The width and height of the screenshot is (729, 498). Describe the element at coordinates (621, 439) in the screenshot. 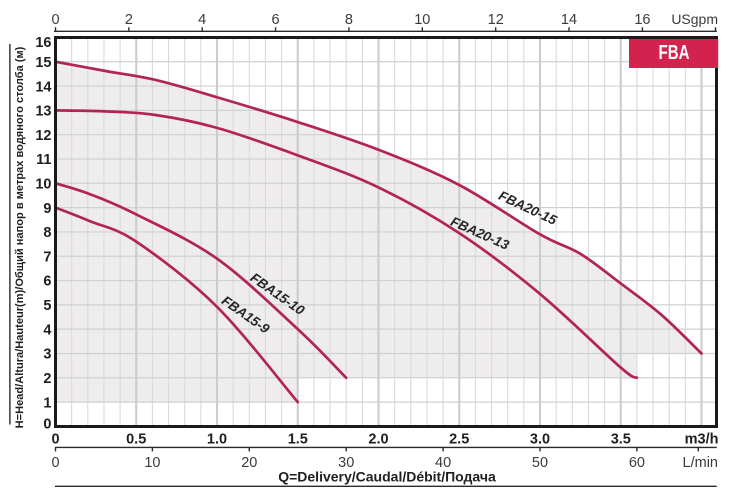

I see `svg-text: 3.5` at that location.